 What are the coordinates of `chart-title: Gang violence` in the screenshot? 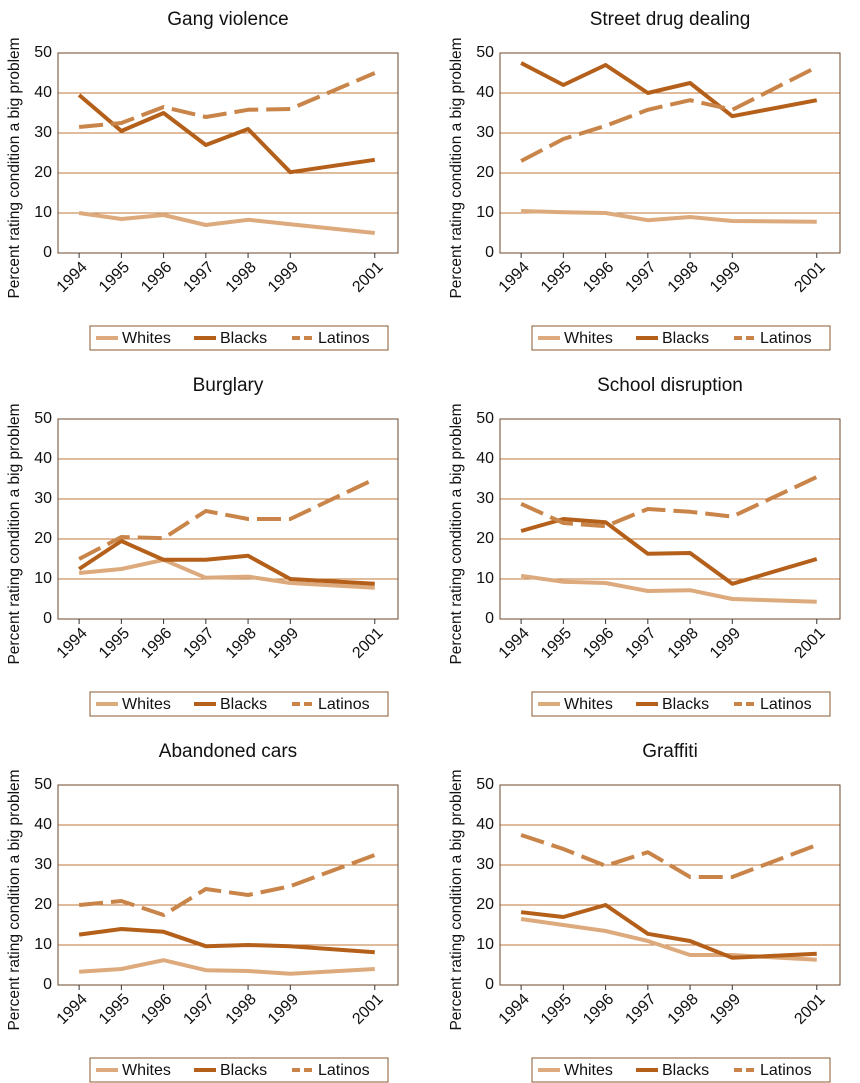 It's located at (227, 19).